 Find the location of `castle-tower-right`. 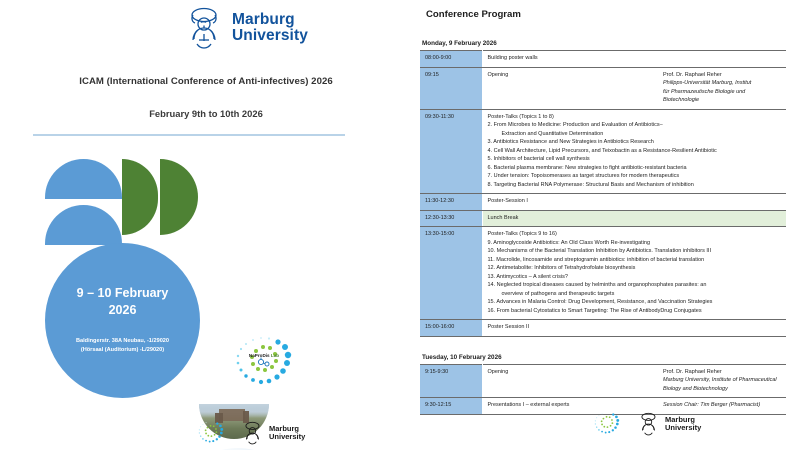

castle-tower-right is located at coordinates (246, 417).